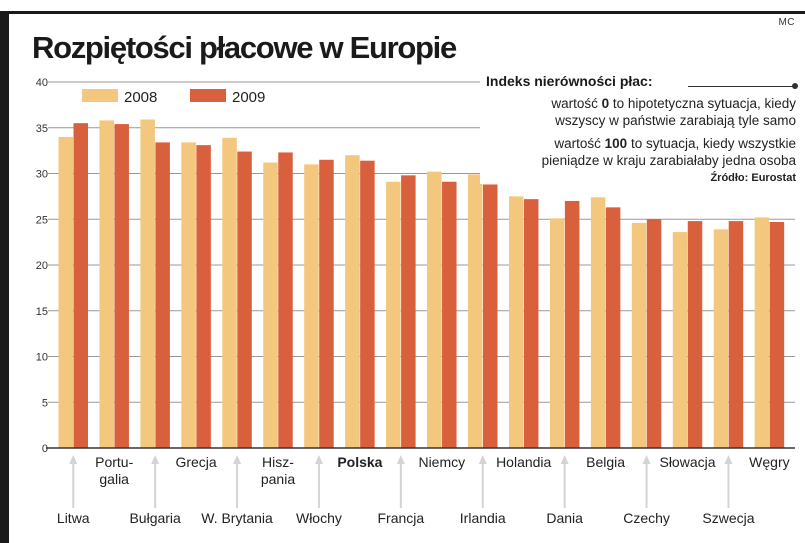 This screenshot has width=805, height=543. Describe the element at coordinates (702, 103) in the screenshot. I see `note-text: to hipotetyczna sytuacja, kiedy` at that location.